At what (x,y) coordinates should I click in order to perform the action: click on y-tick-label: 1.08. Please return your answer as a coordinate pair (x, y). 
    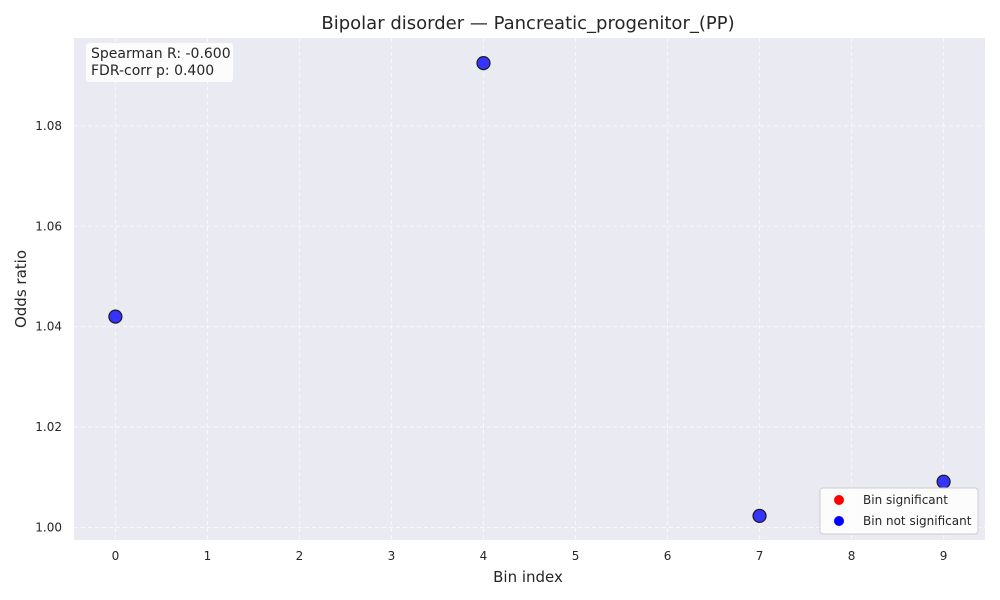
    Looking at the image, I should click on (48, 126).